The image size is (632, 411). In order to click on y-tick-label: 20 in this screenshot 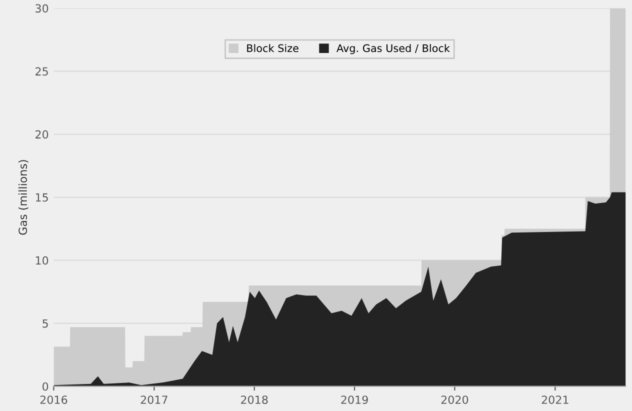, I will do `click(42, 134)`.